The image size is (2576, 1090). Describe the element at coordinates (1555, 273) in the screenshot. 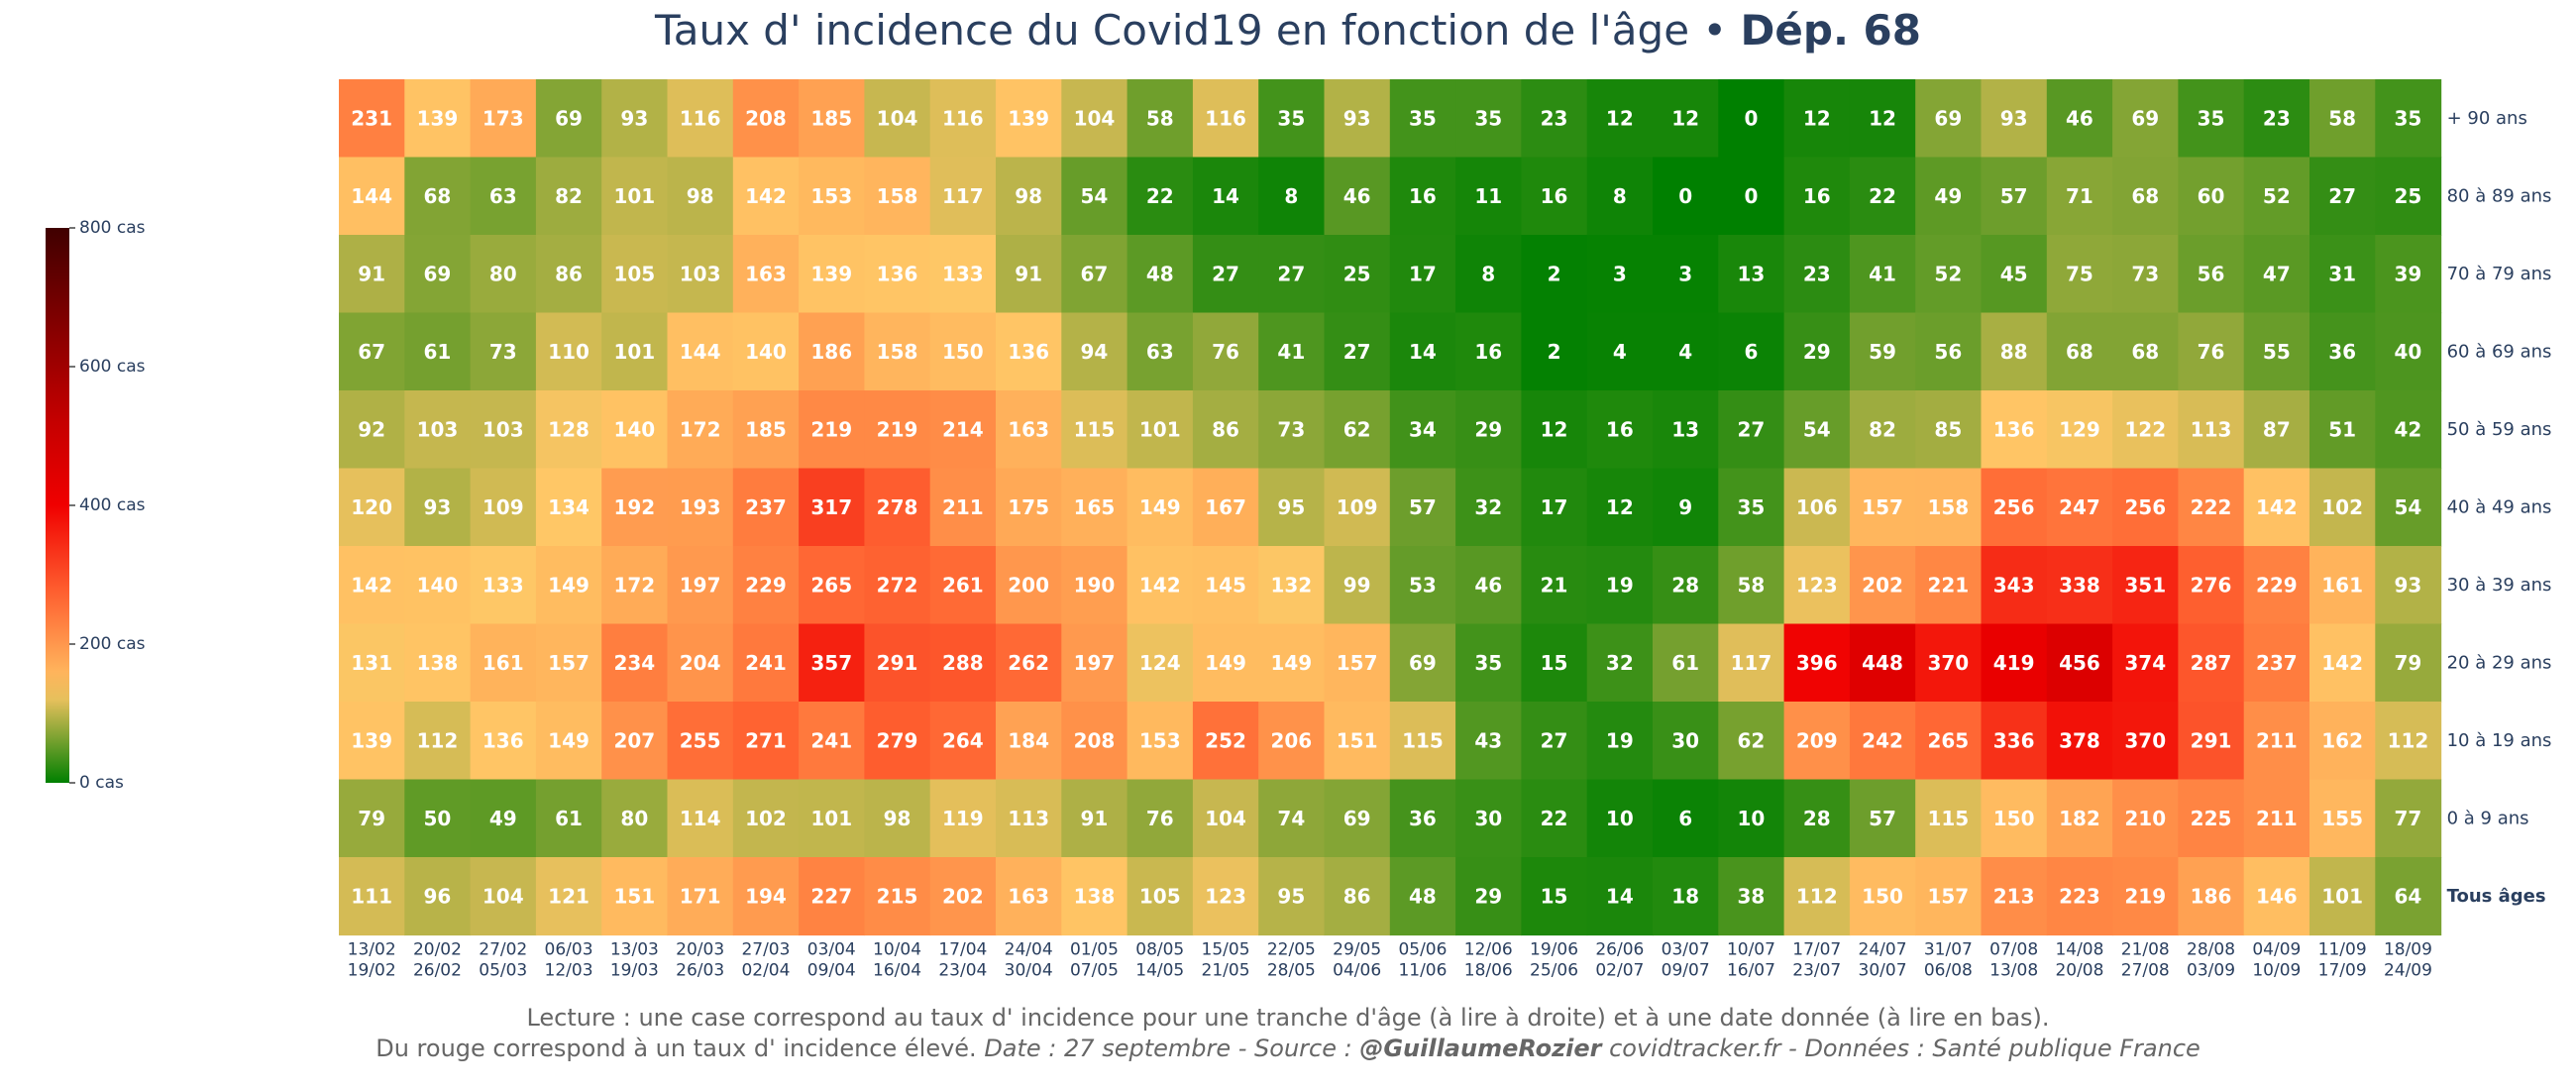

I see `cell-value: 2` at that location.